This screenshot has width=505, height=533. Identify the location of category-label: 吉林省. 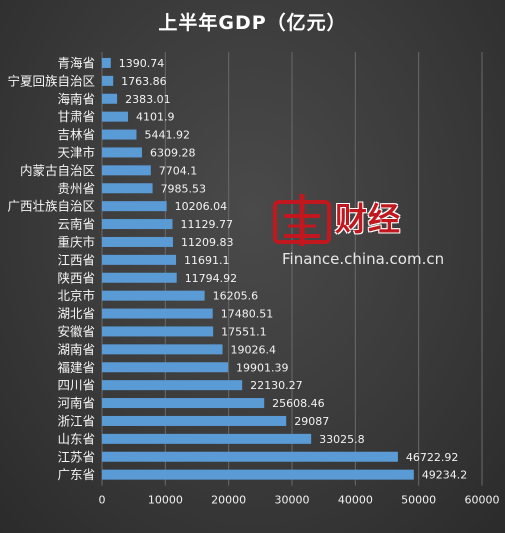
(76, 134).